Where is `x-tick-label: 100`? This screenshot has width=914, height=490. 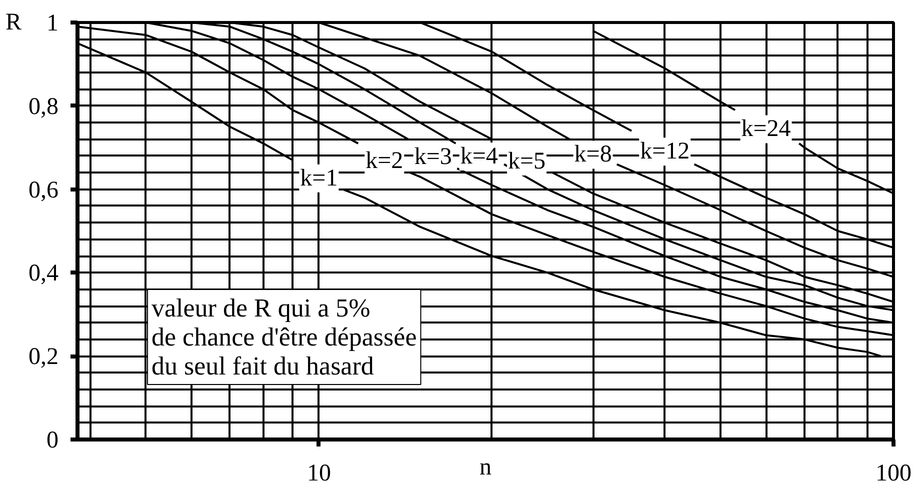
x-tick-label: 100 is located at coordinates (894, 473).